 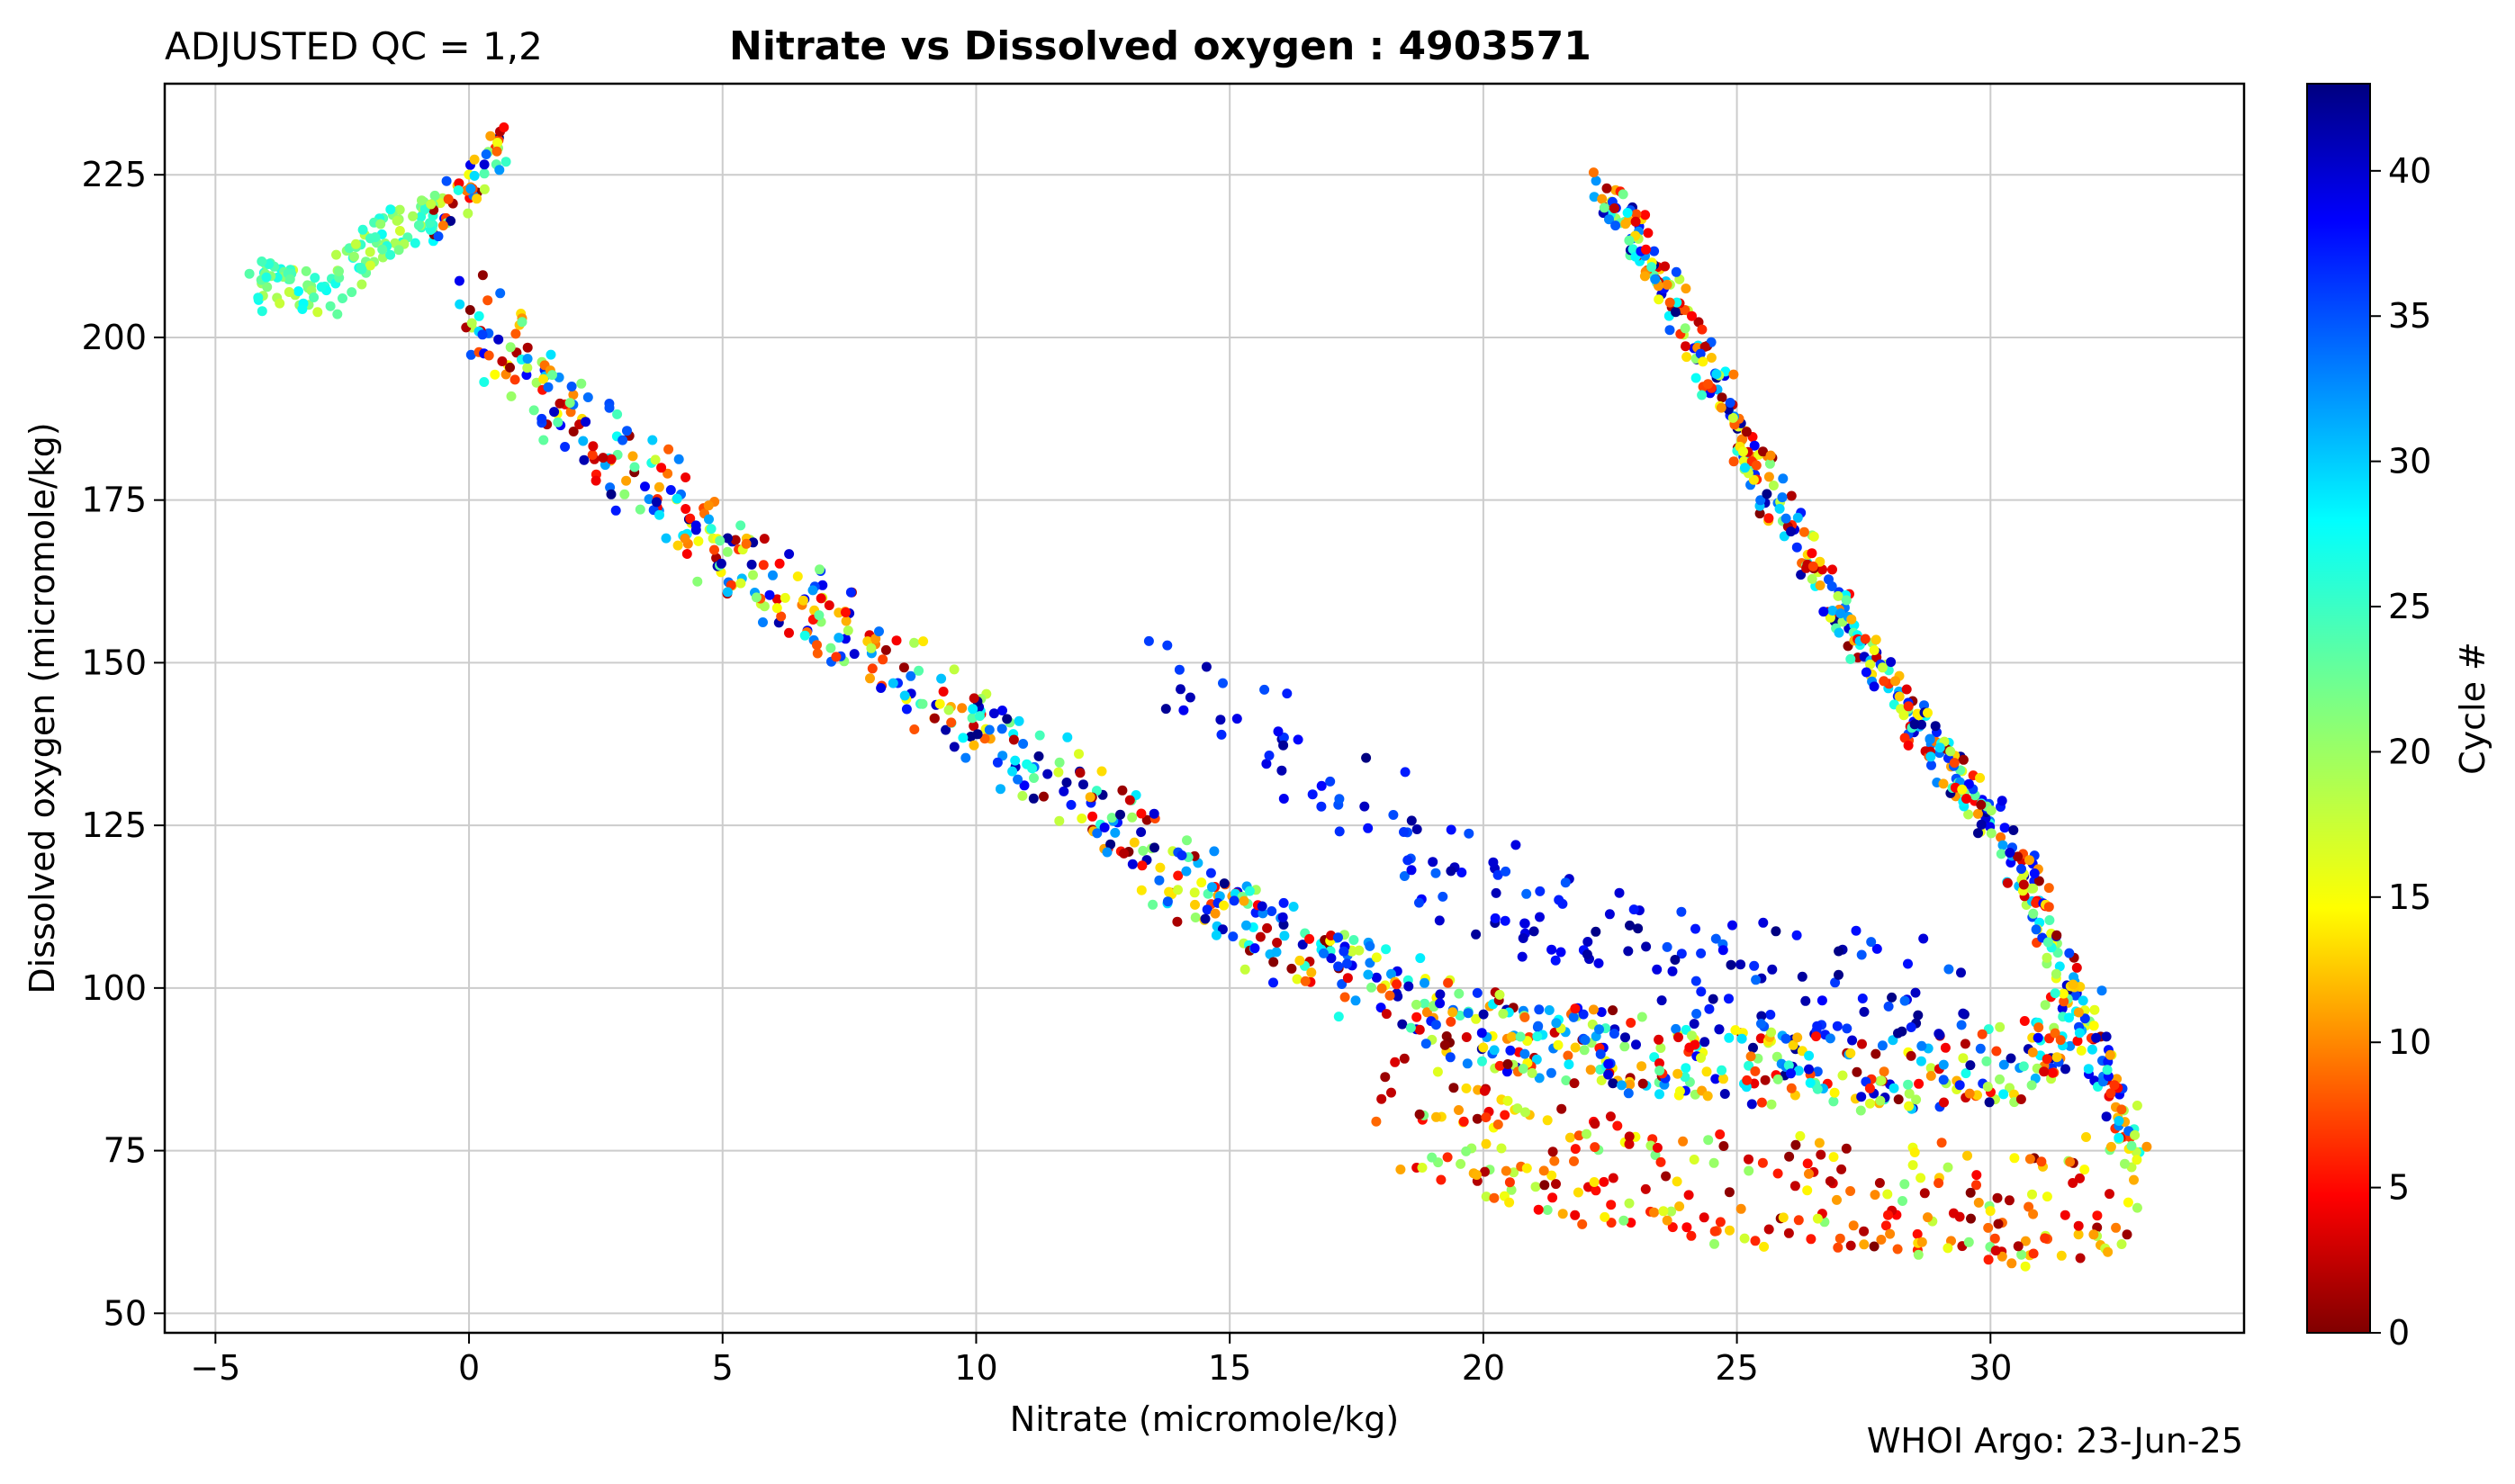 What do you see at coordinates (2409, 1042) in the screenshot?
I see `colorbar-tick-label: 10` at bounding box center [2409, 1042].